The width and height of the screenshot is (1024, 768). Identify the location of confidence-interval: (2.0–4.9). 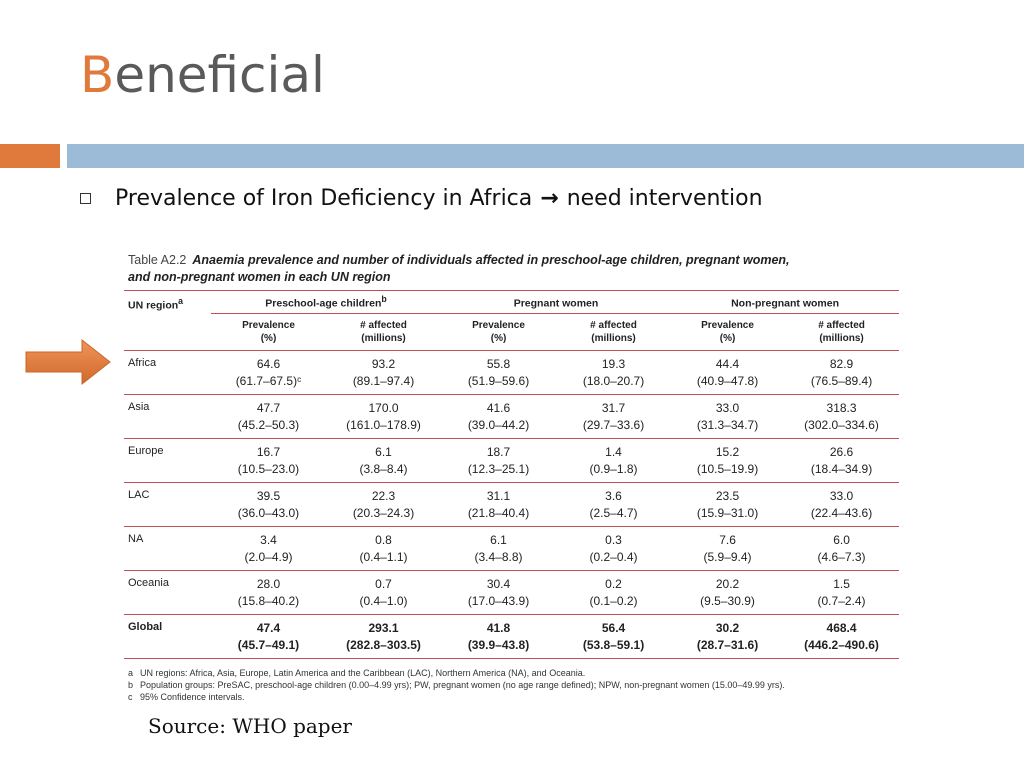
(268, 556).